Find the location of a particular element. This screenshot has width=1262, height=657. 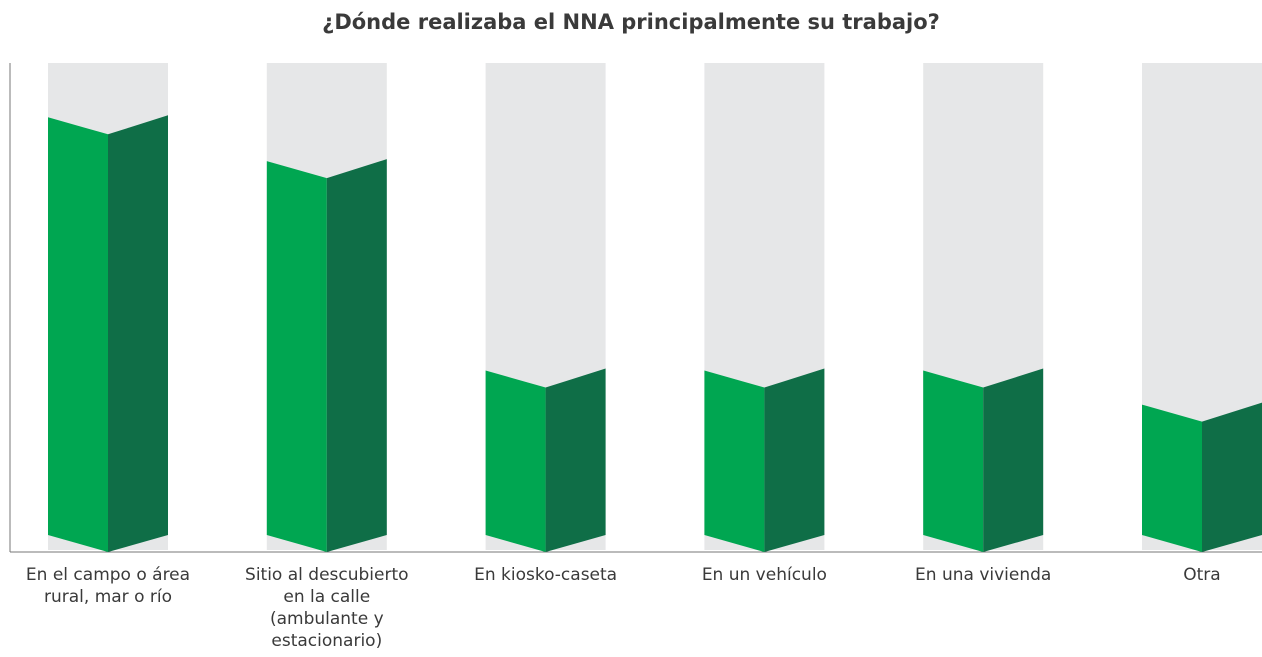

x-tick-label: En kiosko-caseta is located at coordinates (546, 575).